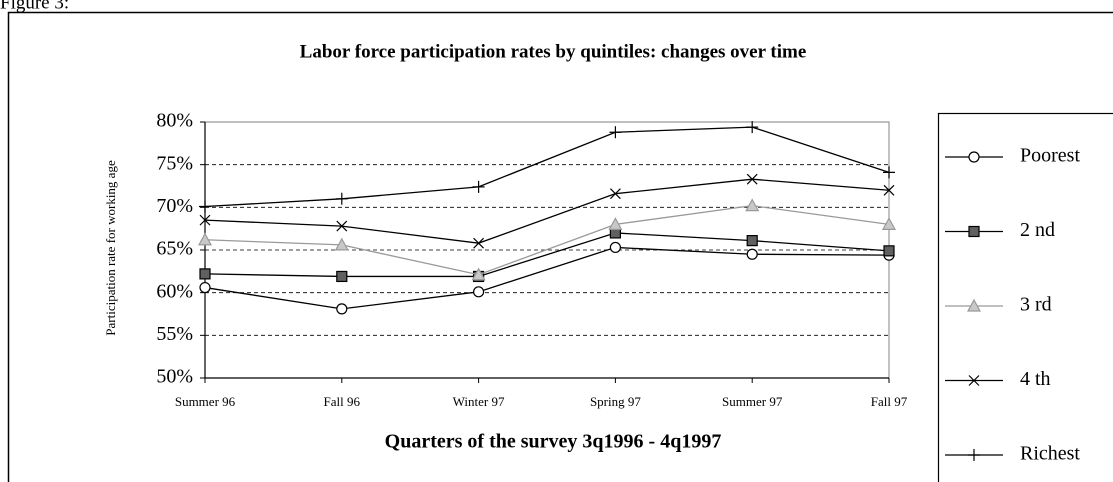  What do you see at coordinates (1050, 156) in the screenshot?
I see `legend-label: Poorest` at bounding box center [1050, 156].